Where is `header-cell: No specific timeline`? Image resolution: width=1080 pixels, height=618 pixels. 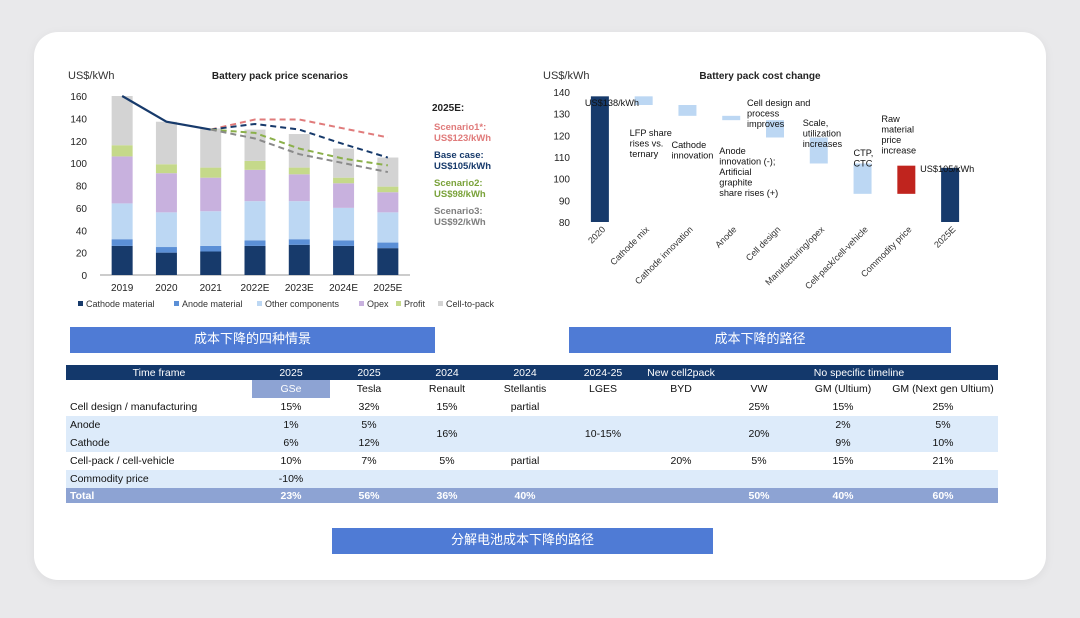 header-cell: No specific timeline is located at coordinates (859, 372).